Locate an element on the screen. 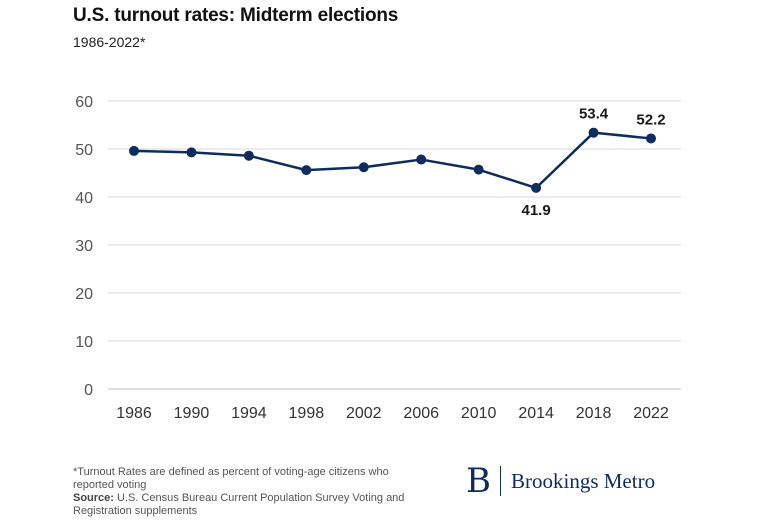  x-tick-label: 1998 is located at coordinates (307, 413).